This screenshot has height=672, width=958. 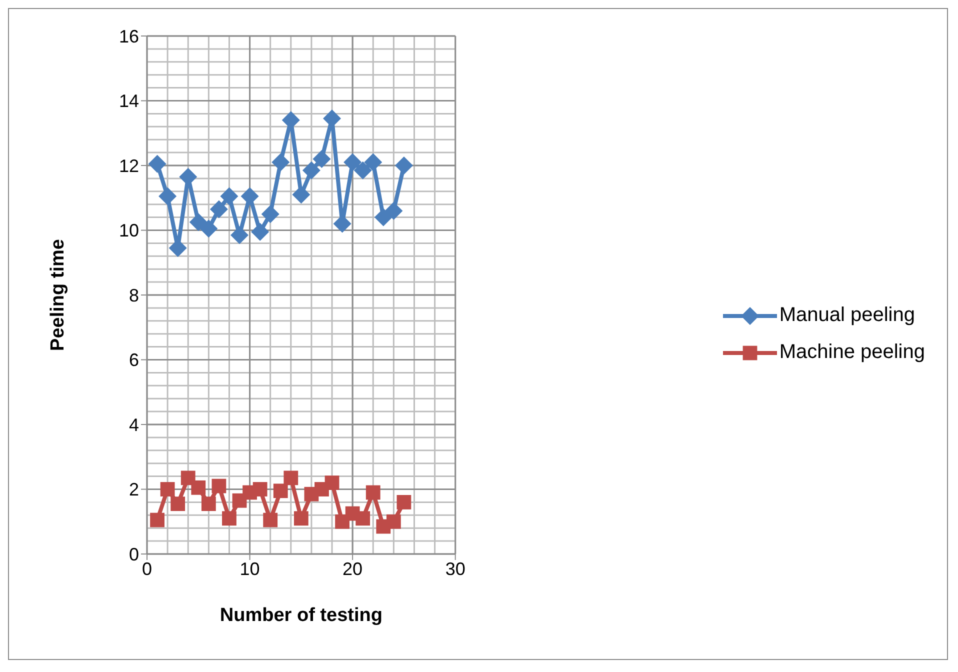 I want to click on y-tick-label: 4, so click(x=133, y=424).